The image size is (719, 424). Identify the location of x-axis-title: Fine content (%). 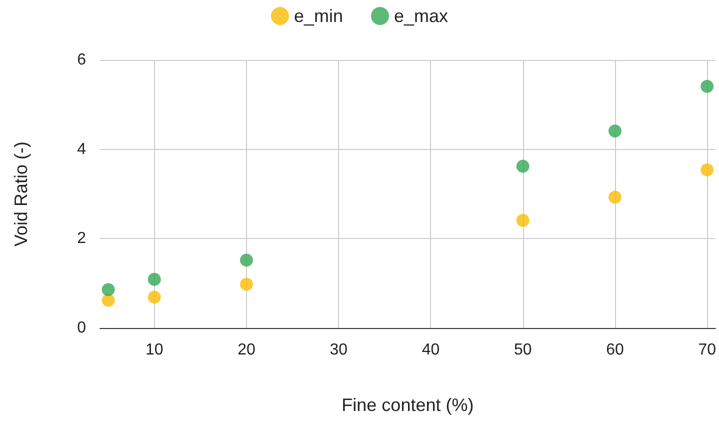
(408, 405).